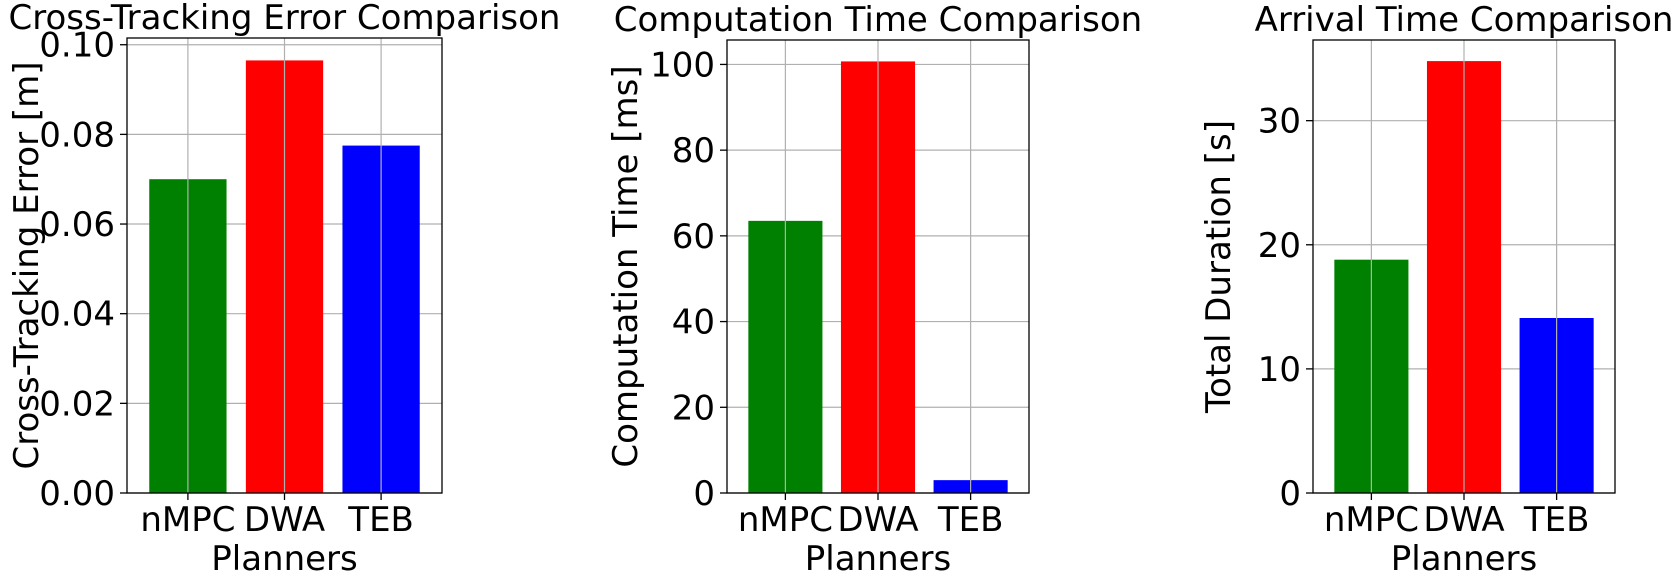 The width and height of the screenshot is (1679, 575). Describe the element at coordinates (682, 65) in the screenshot. I see `y-tick-label: 100` at that location.